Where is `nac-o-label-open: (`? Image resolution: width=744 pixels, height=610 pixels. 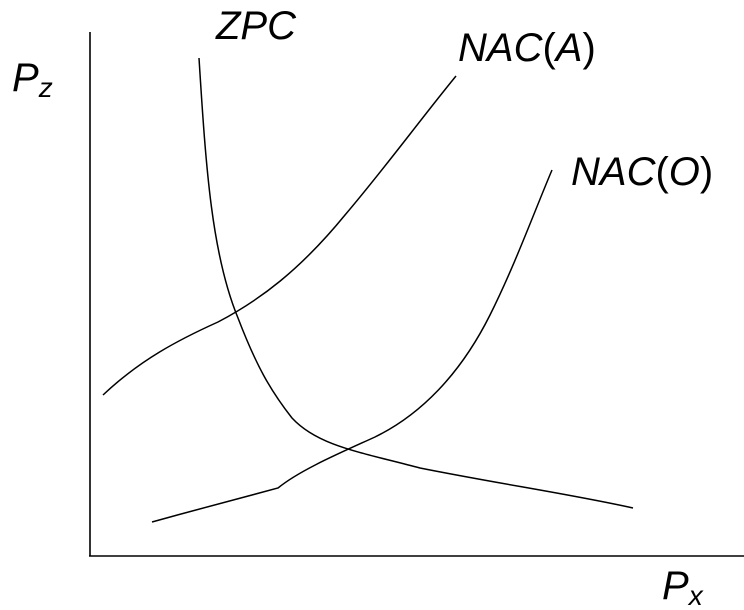
nac-o-label-open: ( is located at coordinates (662, 172).